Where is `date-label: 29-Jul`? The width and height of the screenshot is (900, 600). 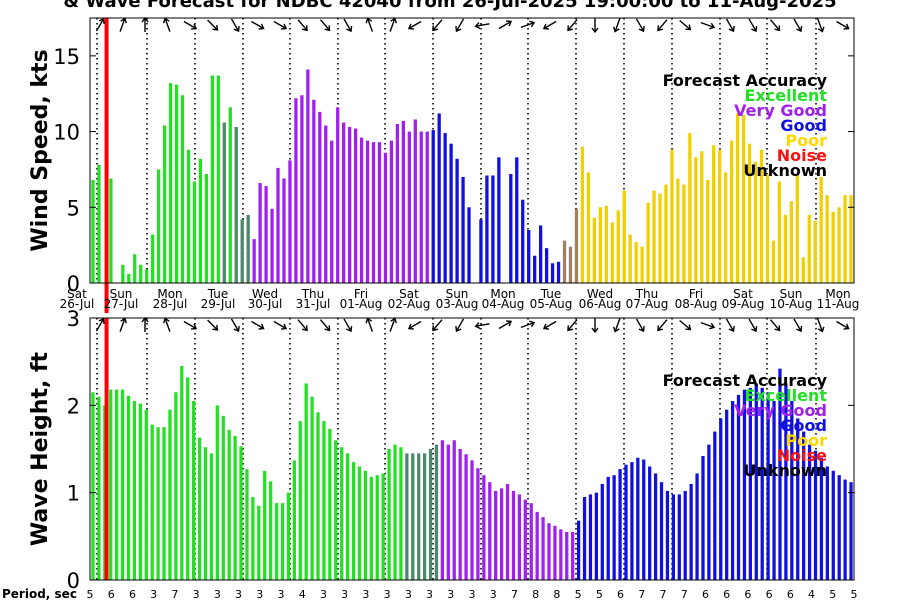 date-label: 29-Jul is located at coordinates (218, 304).